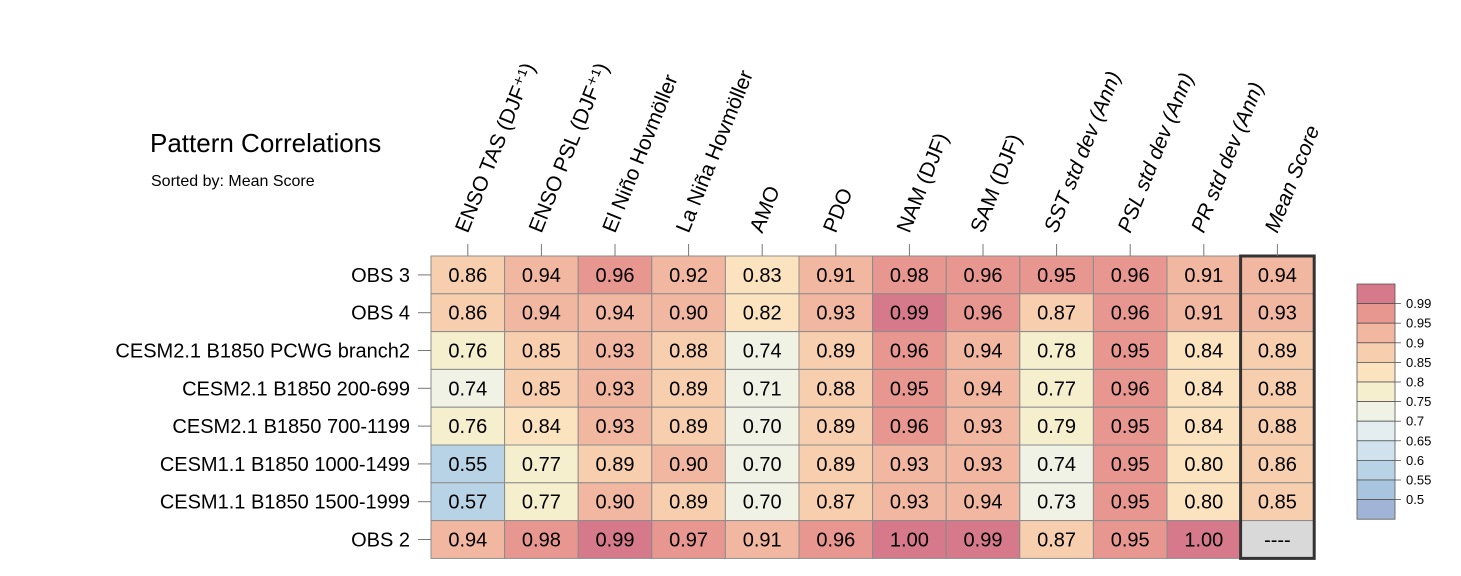 This screenshot has height=576, width=1461. What do you see at coordinates (1418, 480) in the screenshot?
I see `colorbar-label: 0.55` at bounding box center [1418, 480].